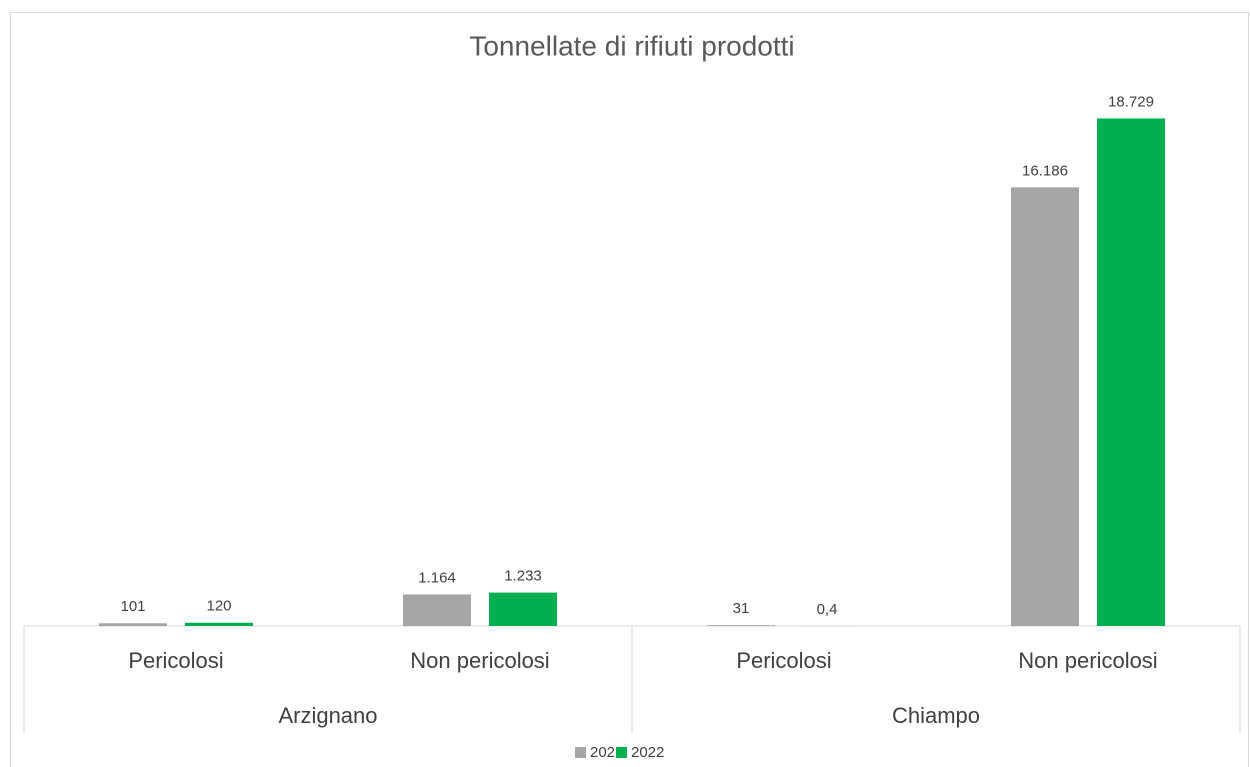 The image size is (1250, 767). I want to click on group-label: Chiampo, so click(936, 715).